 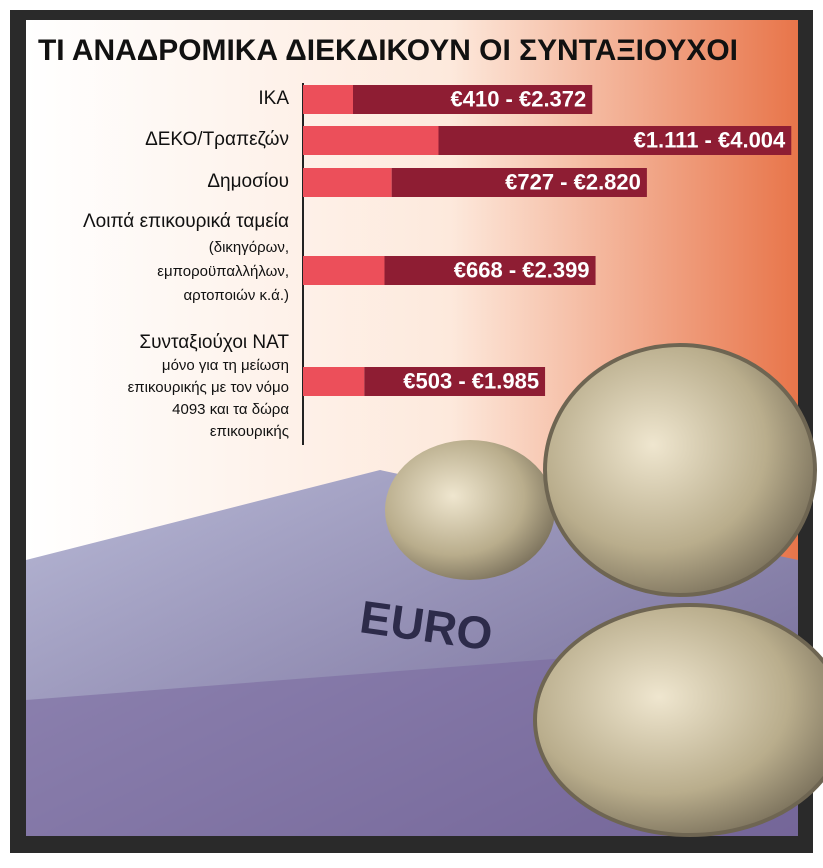 What do you see at coordinates (248, 181) in the screenshot?
I see `category-label: Δημοσίου` at bounding box center [248, 181].